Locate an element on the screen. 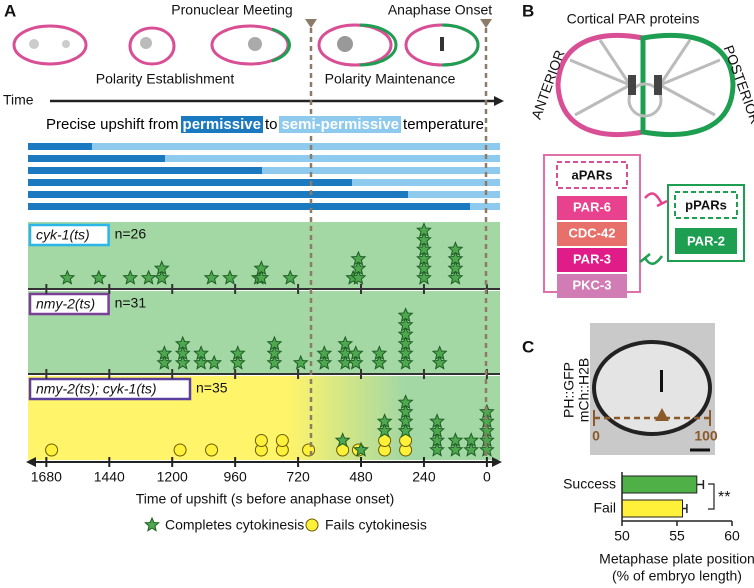  panel-title: Cortical PAR proteins is located at coordinates (633, 19).